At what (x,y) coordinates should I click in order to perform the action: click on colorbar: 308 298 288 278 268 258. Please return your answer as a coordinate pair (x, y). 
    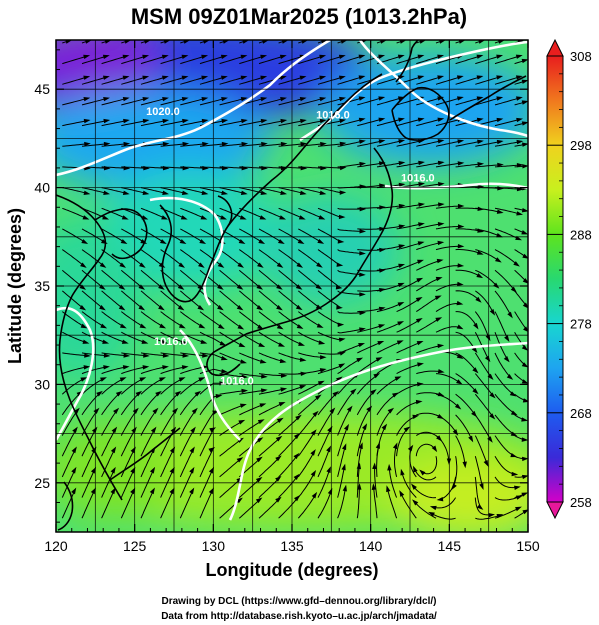
    Looking at the image, I should click on (569, 279).